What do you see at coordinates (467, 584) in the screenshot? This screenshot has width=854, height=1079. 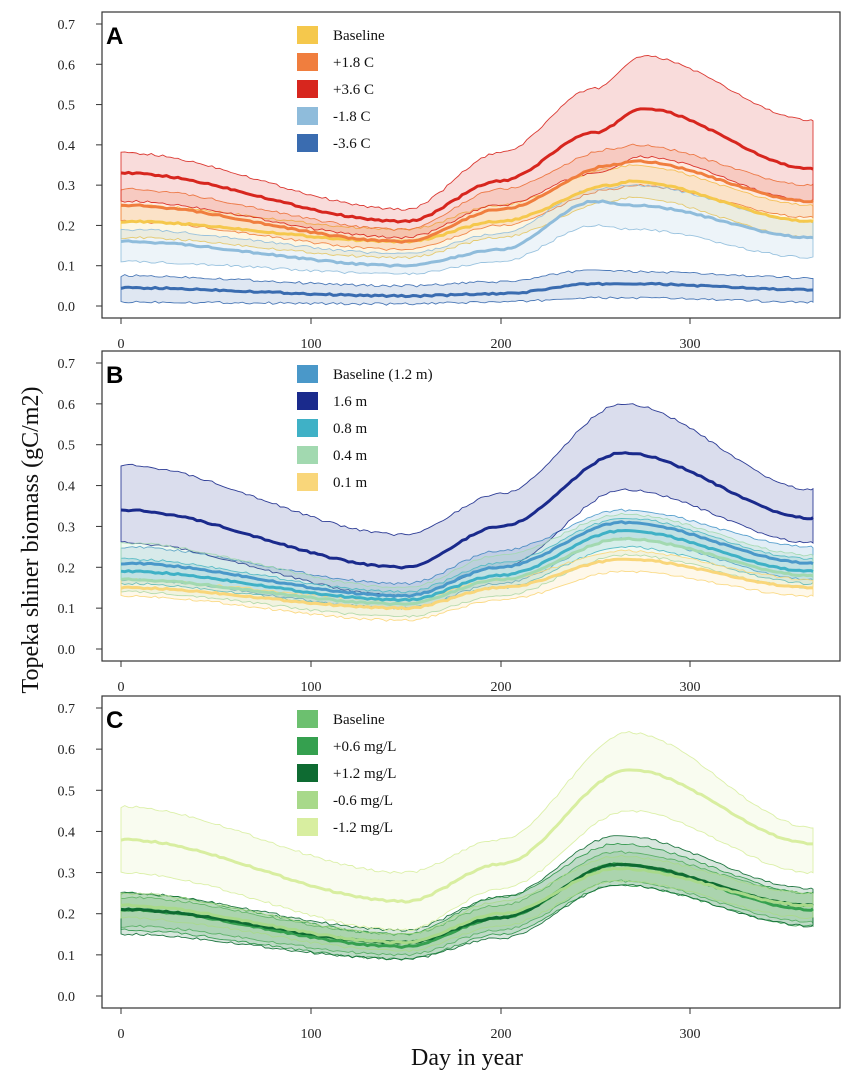 I see `series-line-0.1 m` at bounding box center [467, 584].